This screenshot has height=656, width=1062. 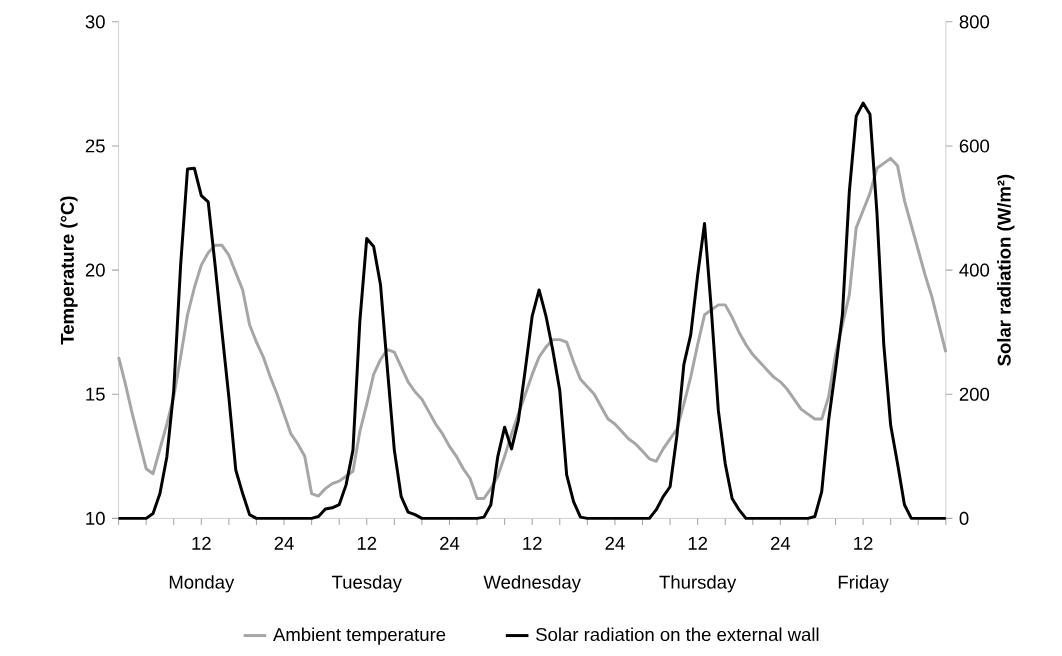 What do you see at coordinates (974, 146) in the screenshot?
I see `y2-tick-label: 600` at bounding box center [974, 146].